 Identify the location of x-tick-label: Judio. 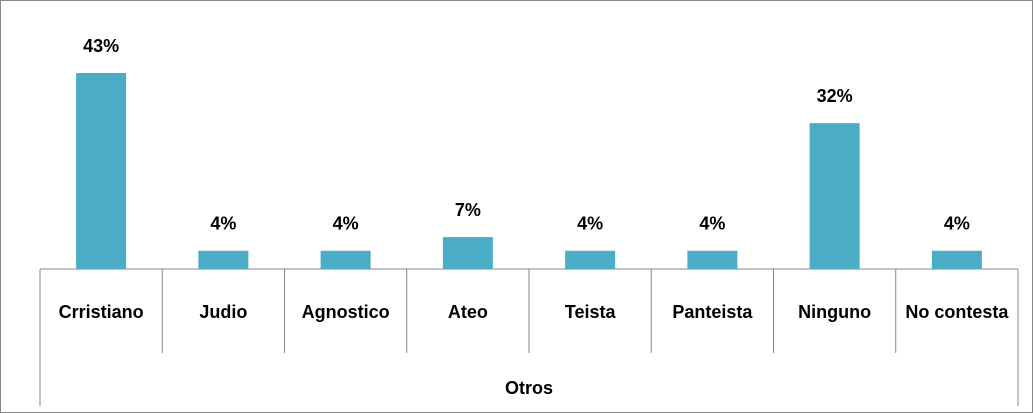
(223, 312).